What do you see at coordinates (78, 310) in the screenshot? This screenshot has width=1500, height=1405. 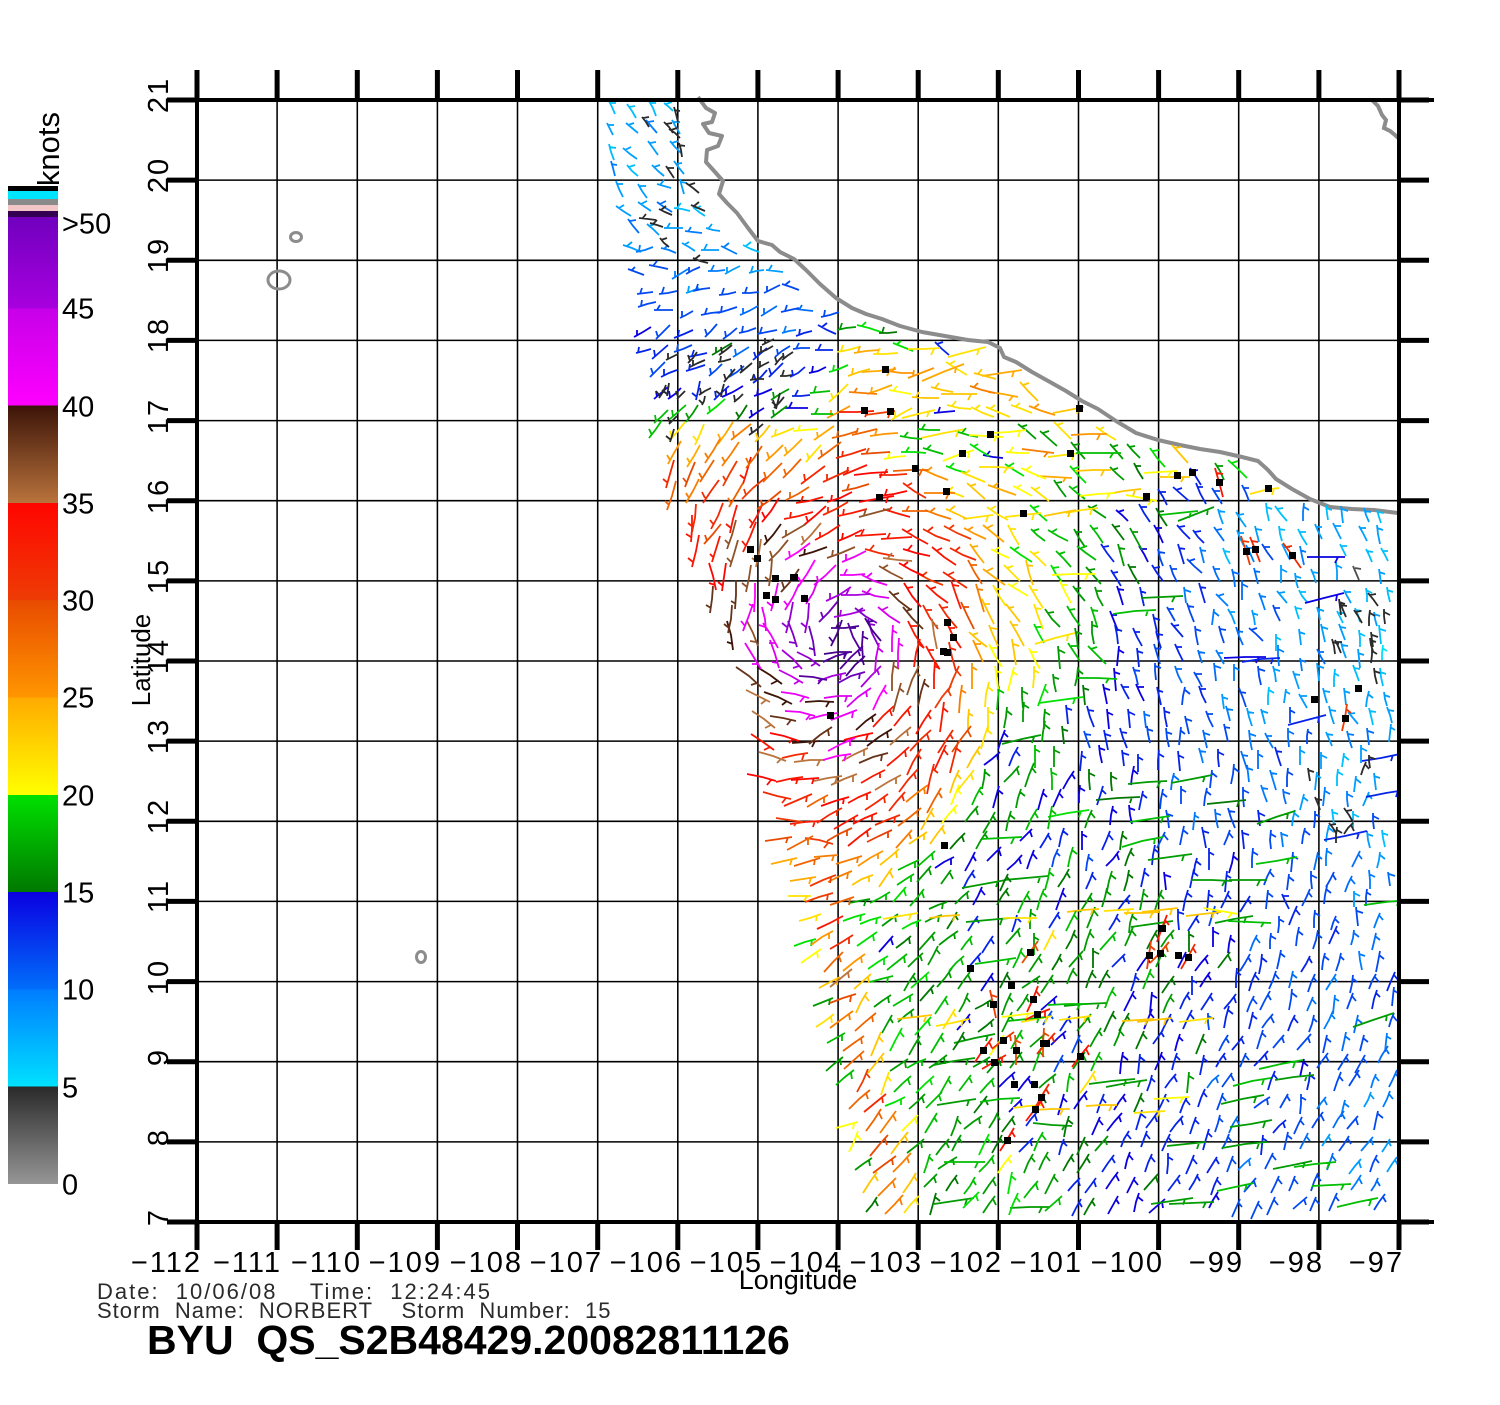 I see `svg-text: 45` at bounding box center [78, 310].